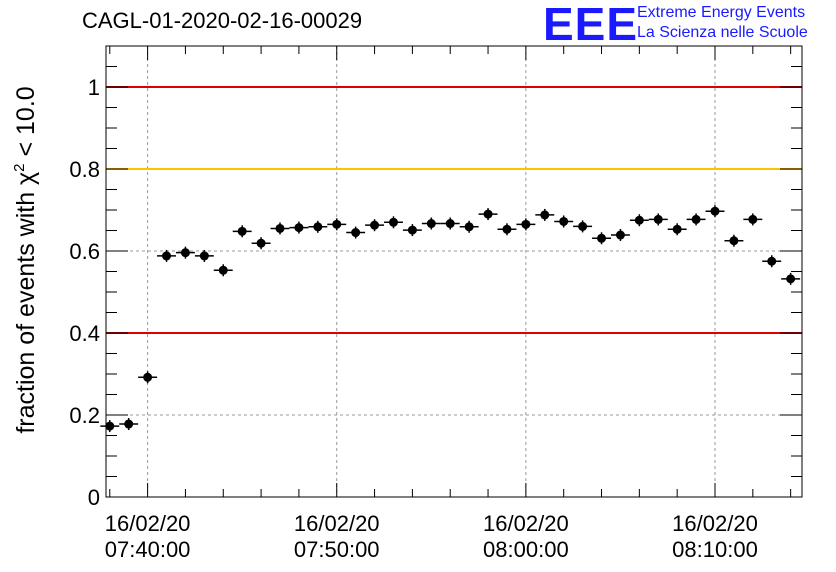 This screenshot has width=836, height=572. What do you see at coordinates (94, 87) in the screenshot?
I see `y-tick-label: 1` at bounding box center [94, 87].